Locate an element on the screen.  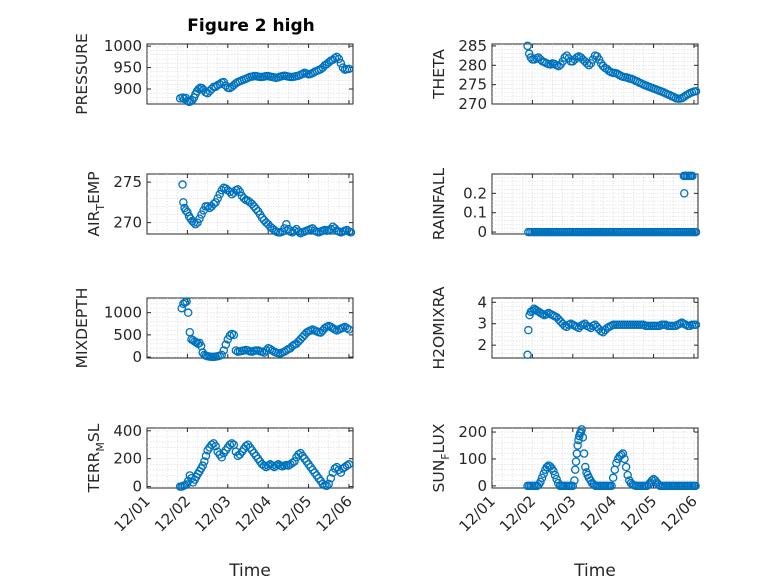
x-tick-label: 12/03 is located at coordinates (557, 513).